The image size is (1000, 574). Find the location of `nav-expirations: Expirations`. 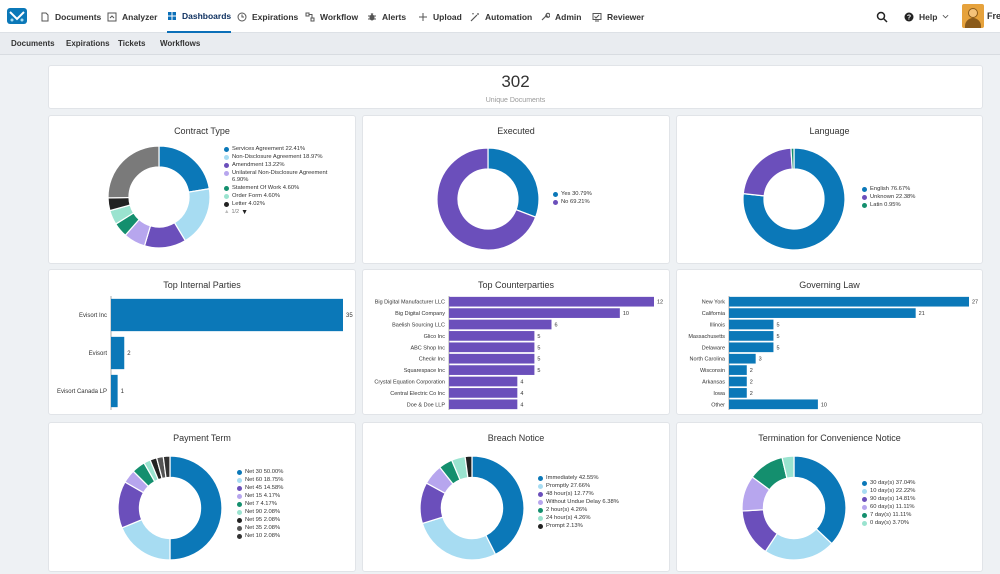

nav-expirations: Expirations is located at coordinates (267, 16).